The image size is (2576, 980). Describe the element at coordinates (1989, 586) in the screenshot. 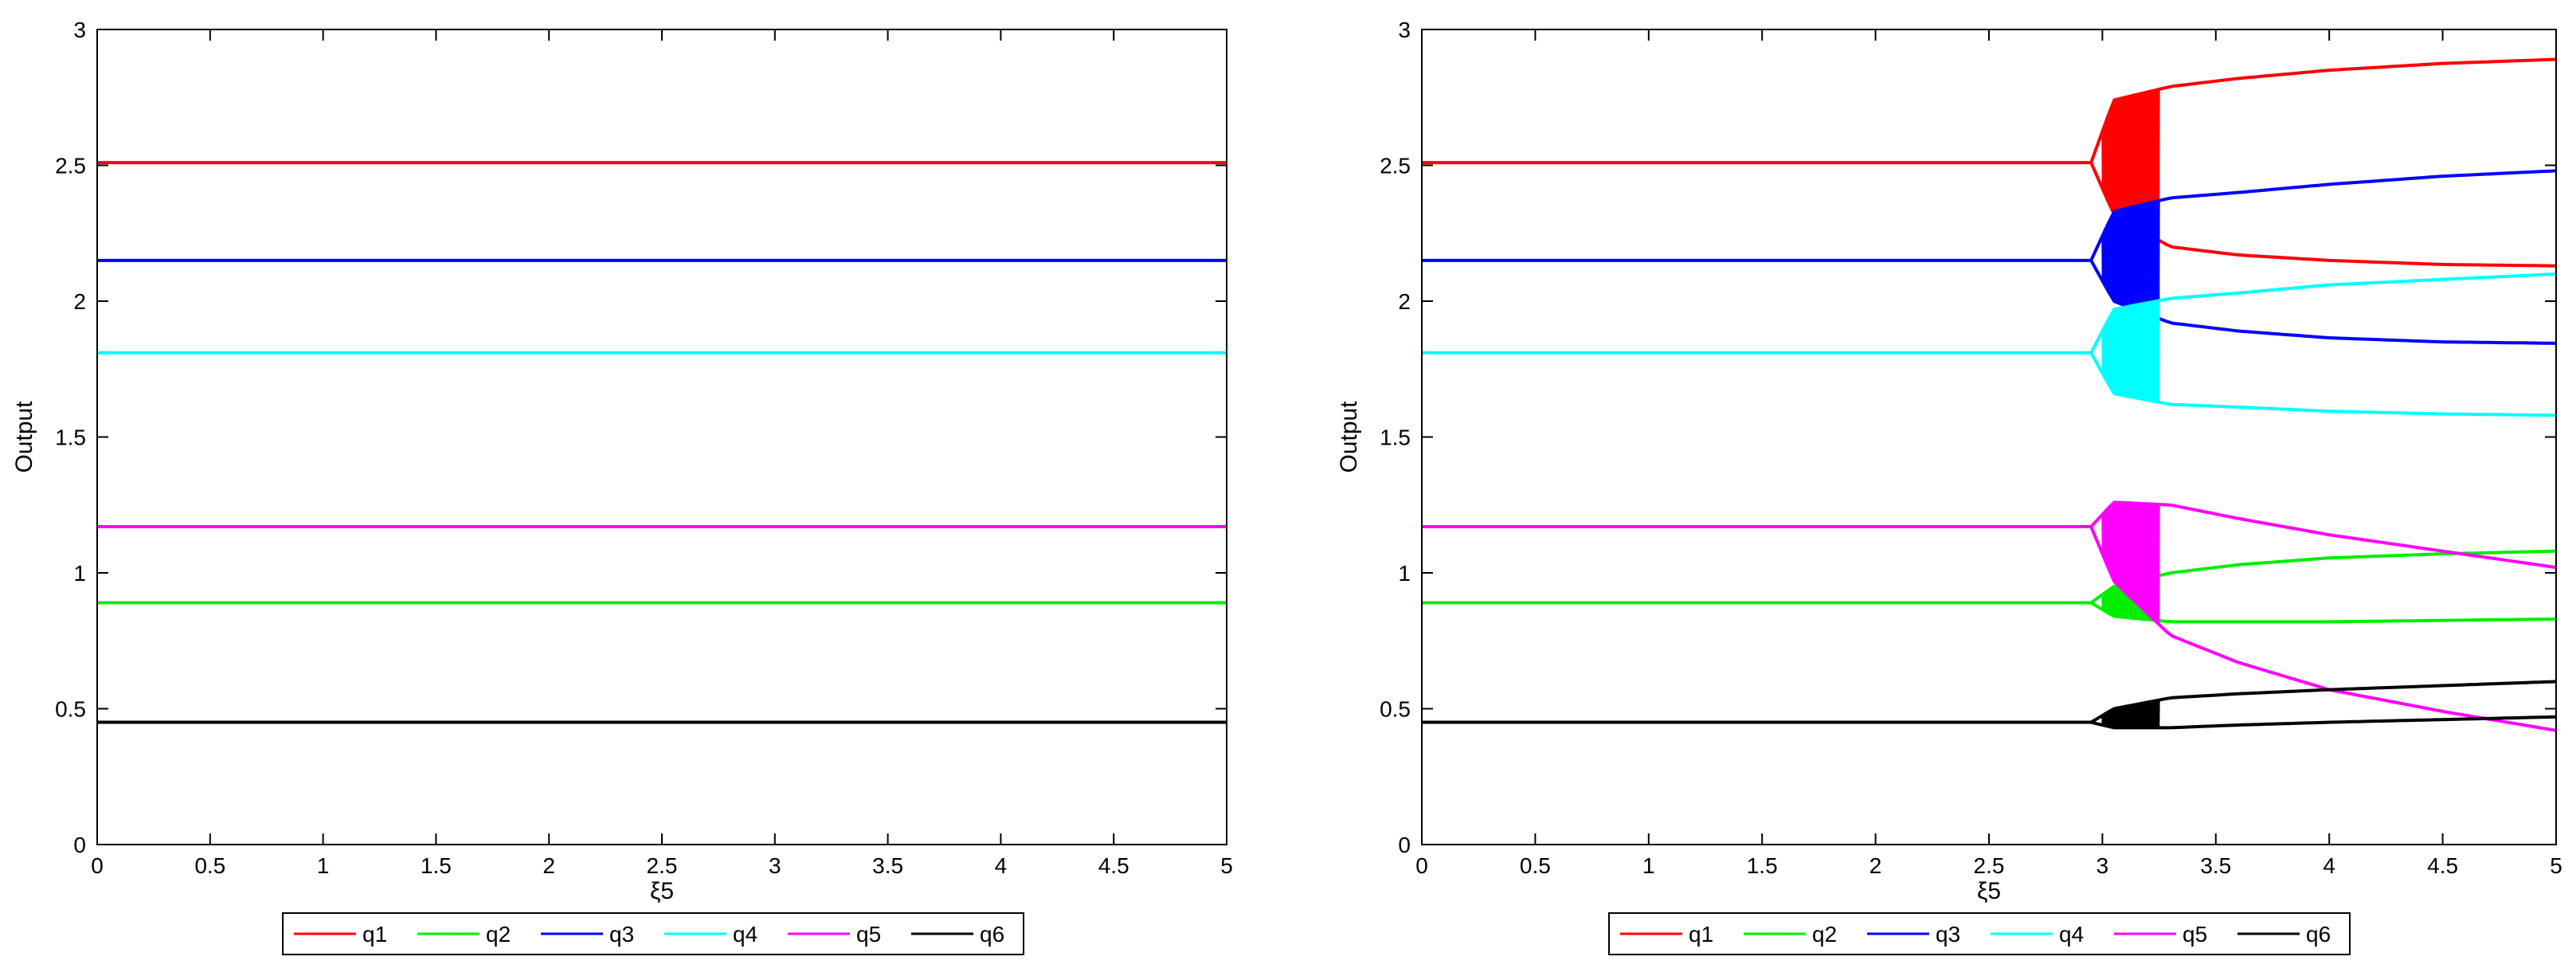

I see `series-q2` at that location.